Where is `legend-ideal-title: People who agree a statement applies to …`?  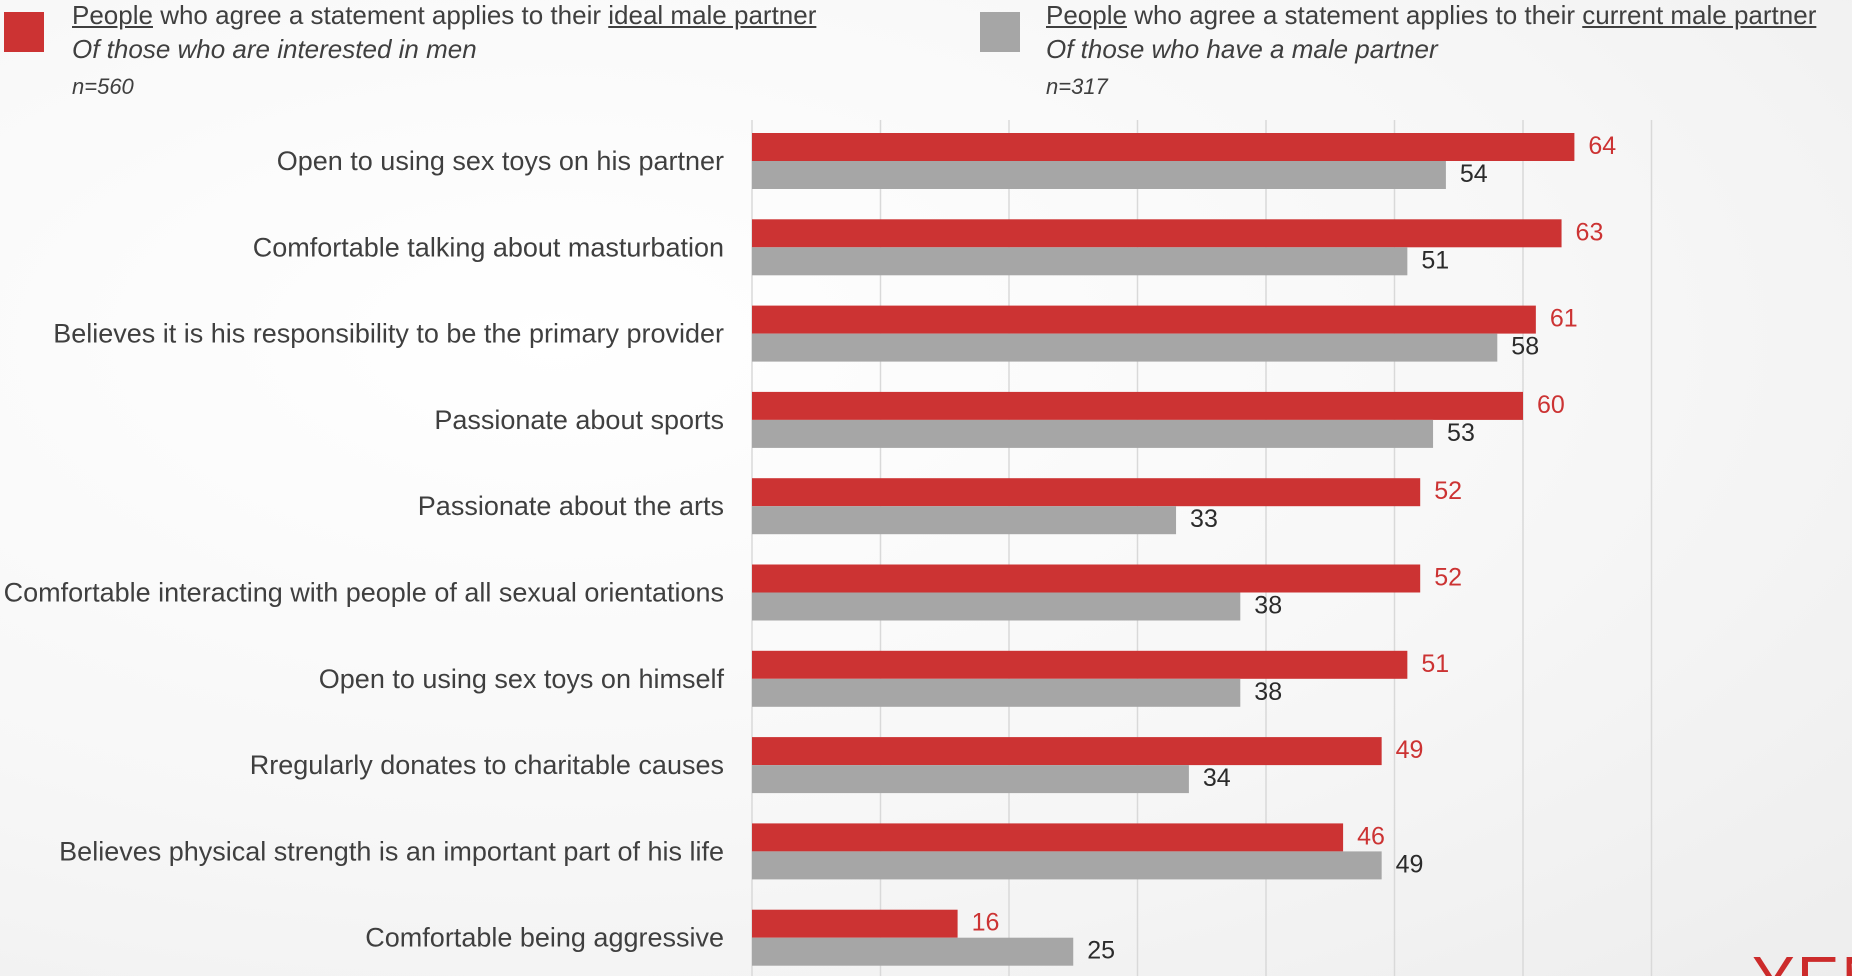
legend-ideal-title: People who agree a statement applies to … is located at coordinates (444, 15).